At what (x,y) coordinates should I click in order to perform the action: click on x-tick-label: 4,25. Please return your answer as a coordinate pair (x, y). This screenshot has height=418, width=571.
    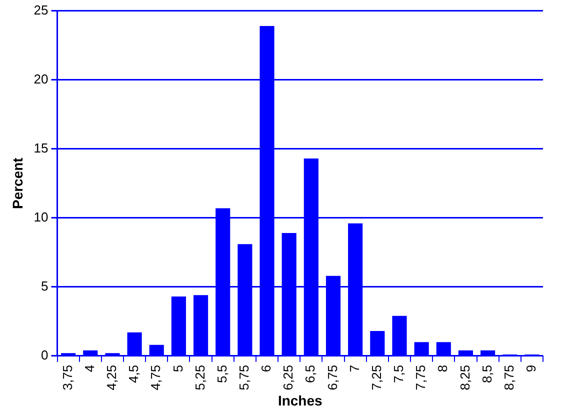
    Looking at the image, I should click on (112, 377).